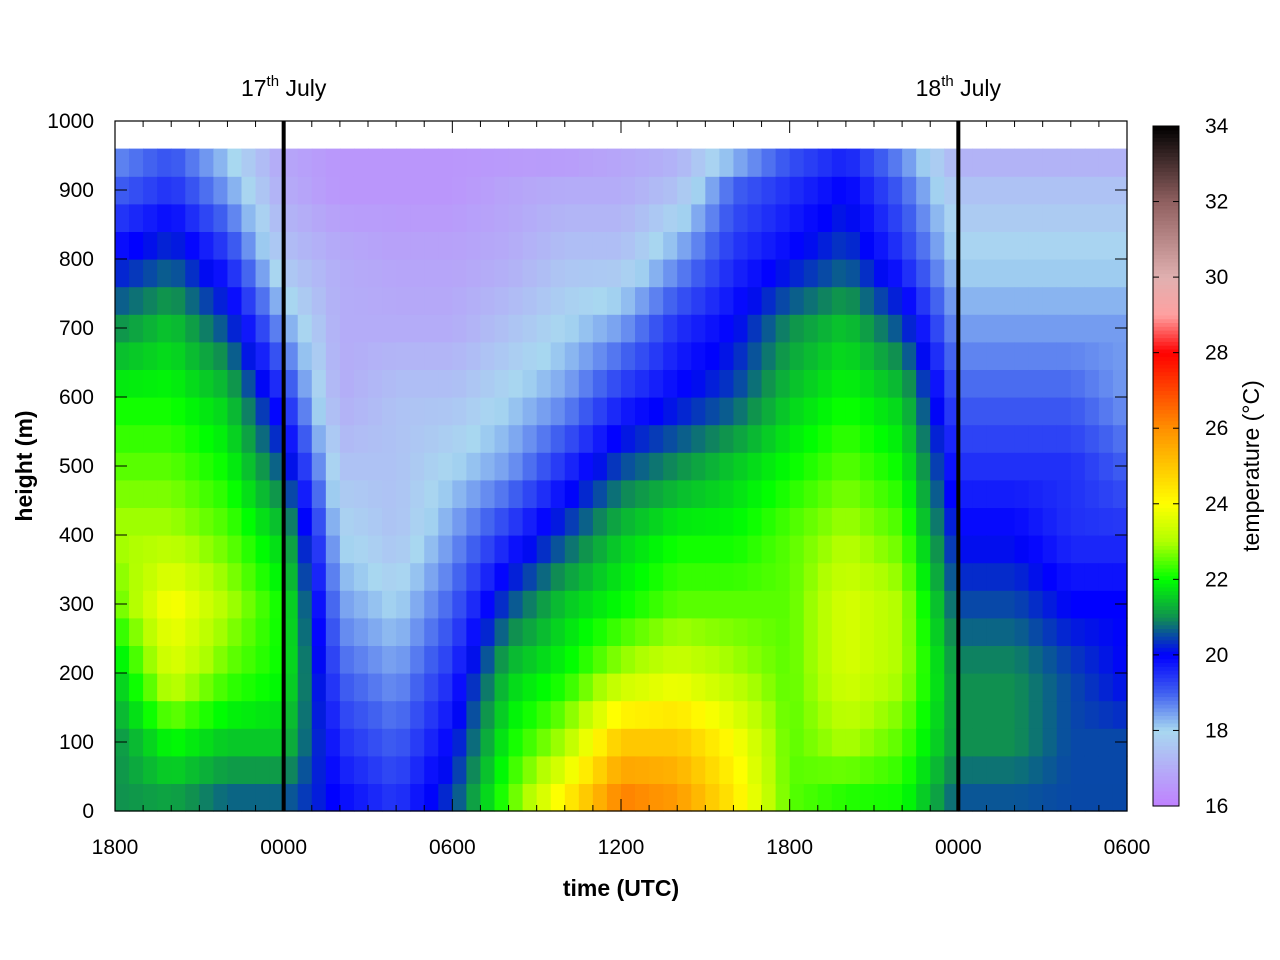 This screenshot has width=1280, height=960. Describe the element at coordinates (284, 87) in the screenshot. I see `date-marker-label: 17th July` at that location.